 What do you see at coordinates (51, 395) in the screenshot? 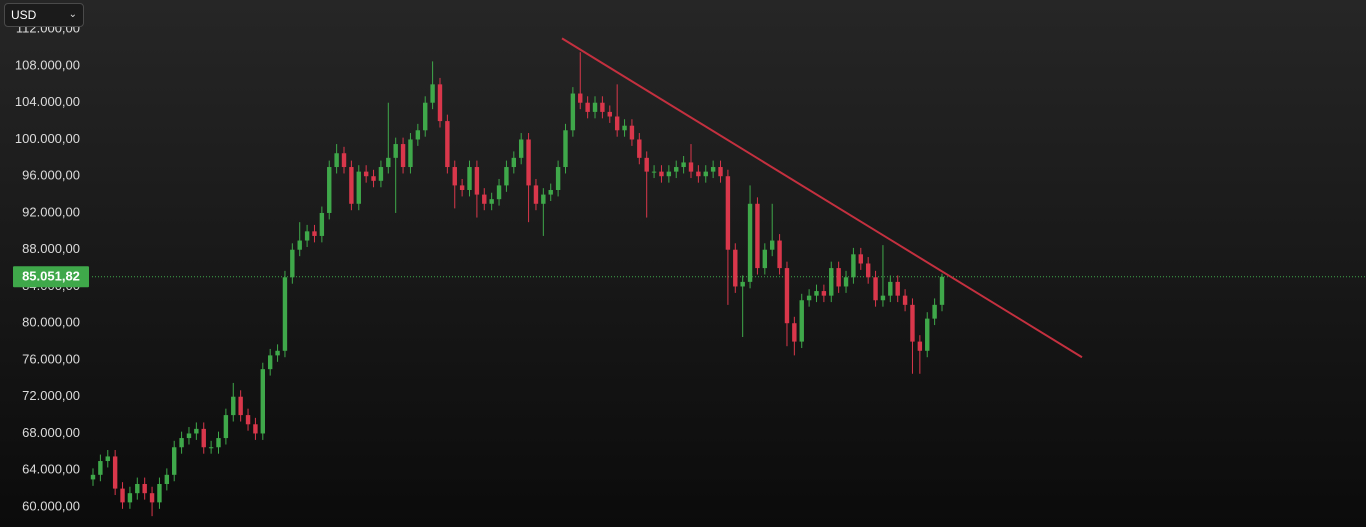
I see `y-tick-label: 72.000,00` at bounding box center [51, 395].